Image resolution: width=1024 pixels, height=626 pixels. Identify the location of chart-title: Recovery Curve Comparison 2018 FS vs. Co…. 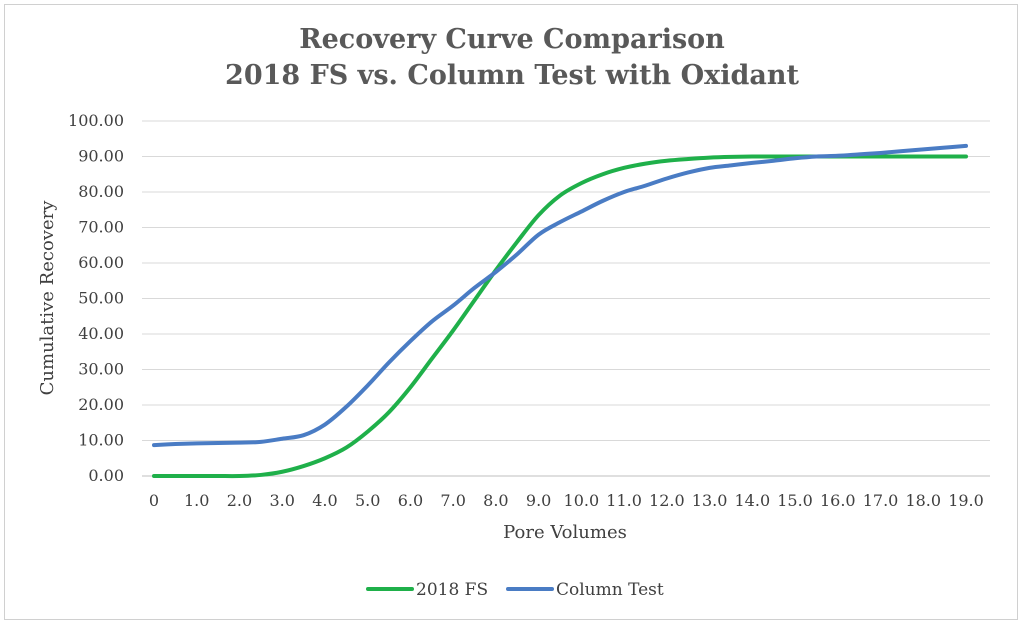
(512, 58).